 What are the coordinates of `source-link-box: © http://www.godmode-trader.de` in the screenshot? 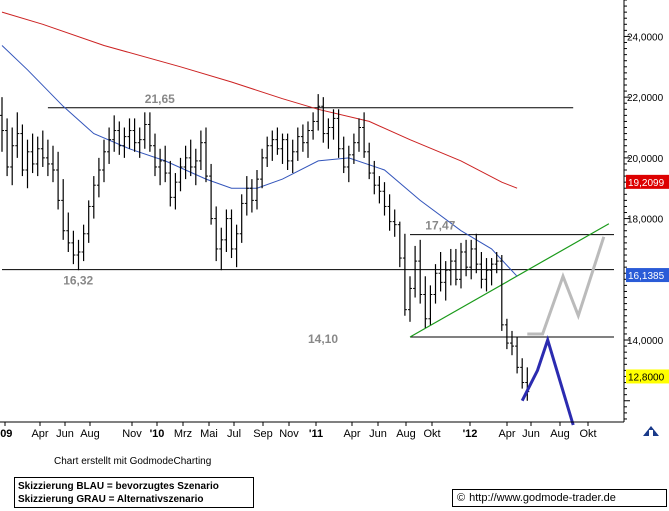 It's located at (559, 498).